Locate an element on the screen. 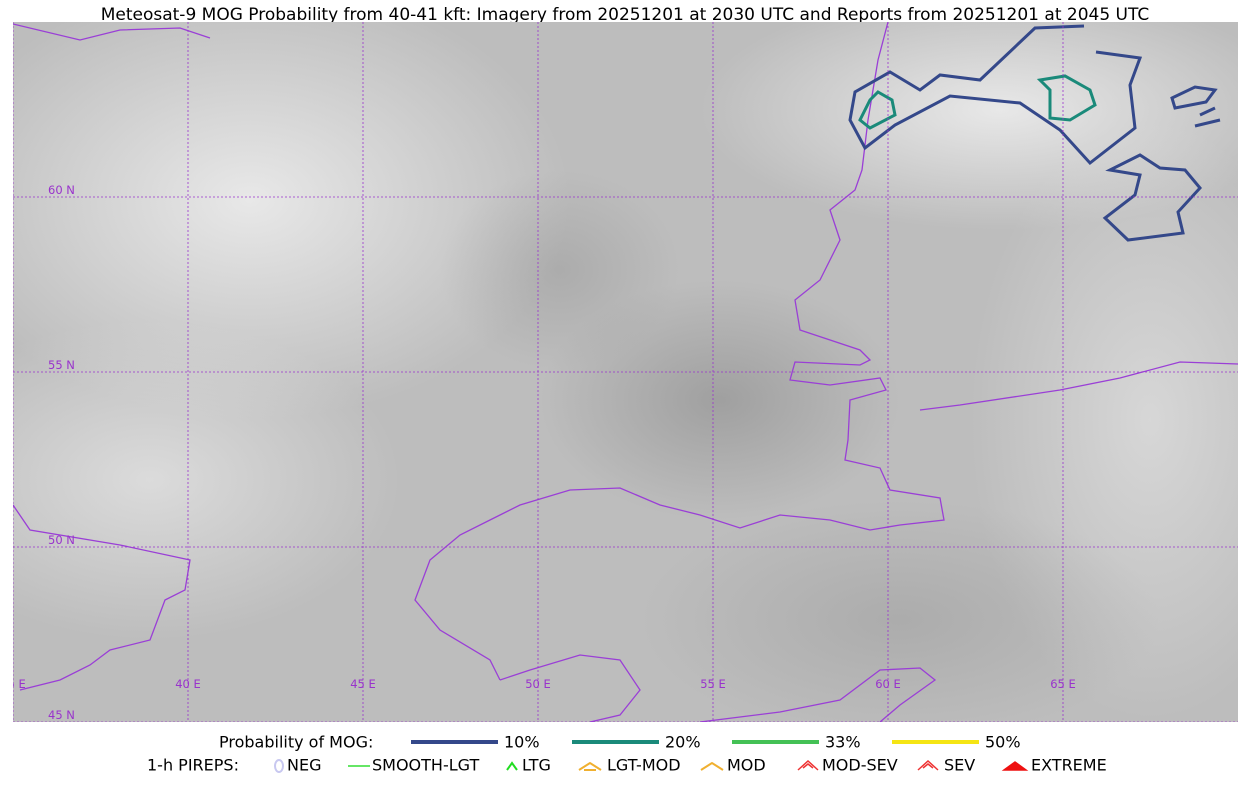 The image size is (1250, 786). legend-text: LTG is located at coordinates (536, 765).